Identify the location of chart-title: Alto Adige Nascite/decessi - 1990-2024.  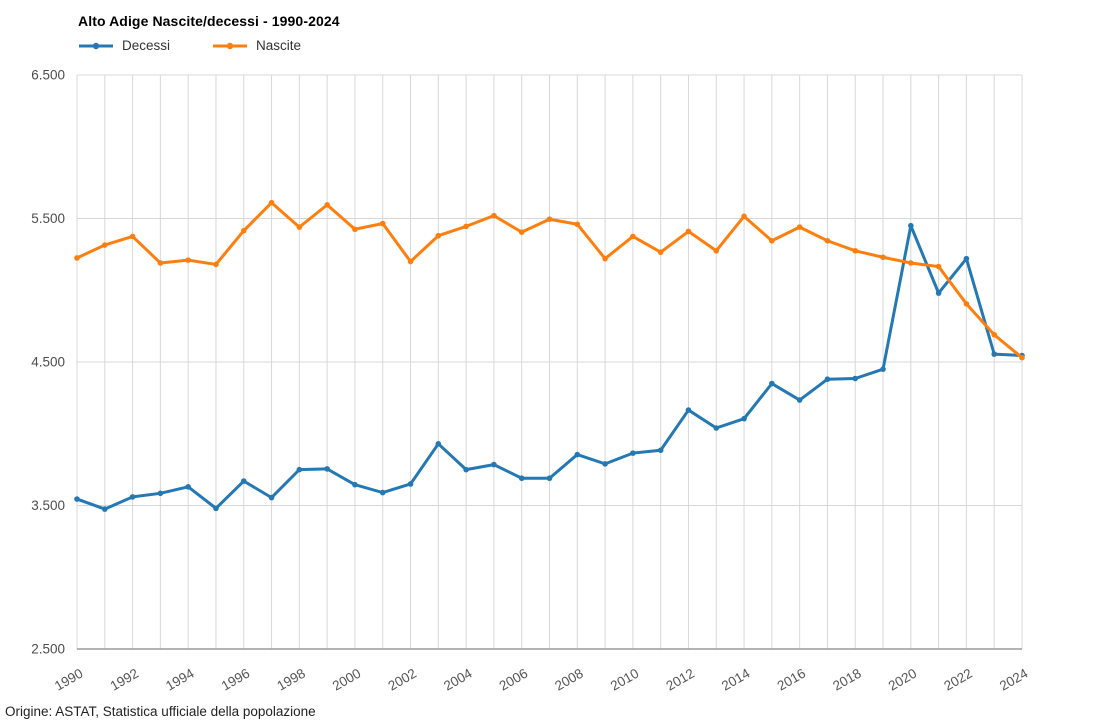
(209, 21).